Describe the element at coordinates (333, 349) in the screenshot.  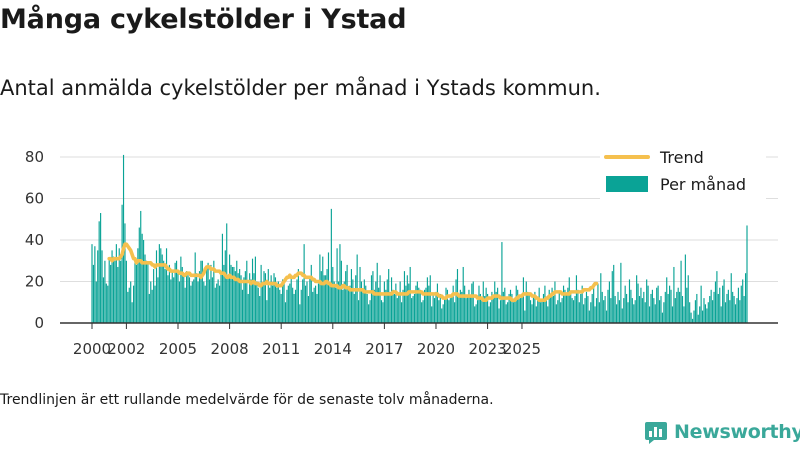
I see `x-tick-label: 2014` at that location.